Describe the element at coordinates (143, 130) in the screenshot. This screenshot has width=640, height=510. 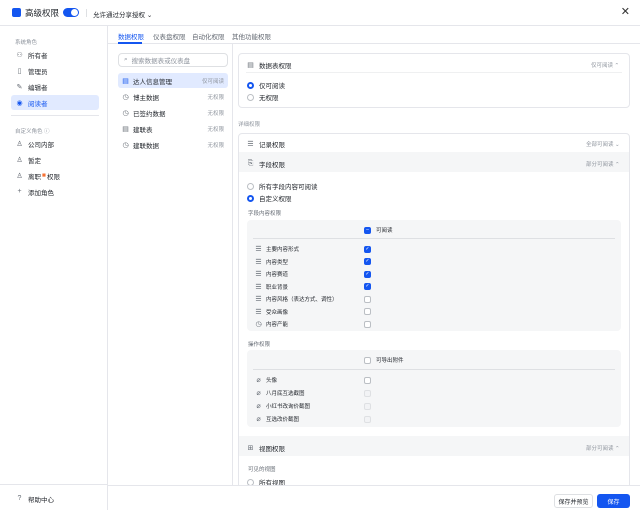
I see `label: 建联表` at that location.